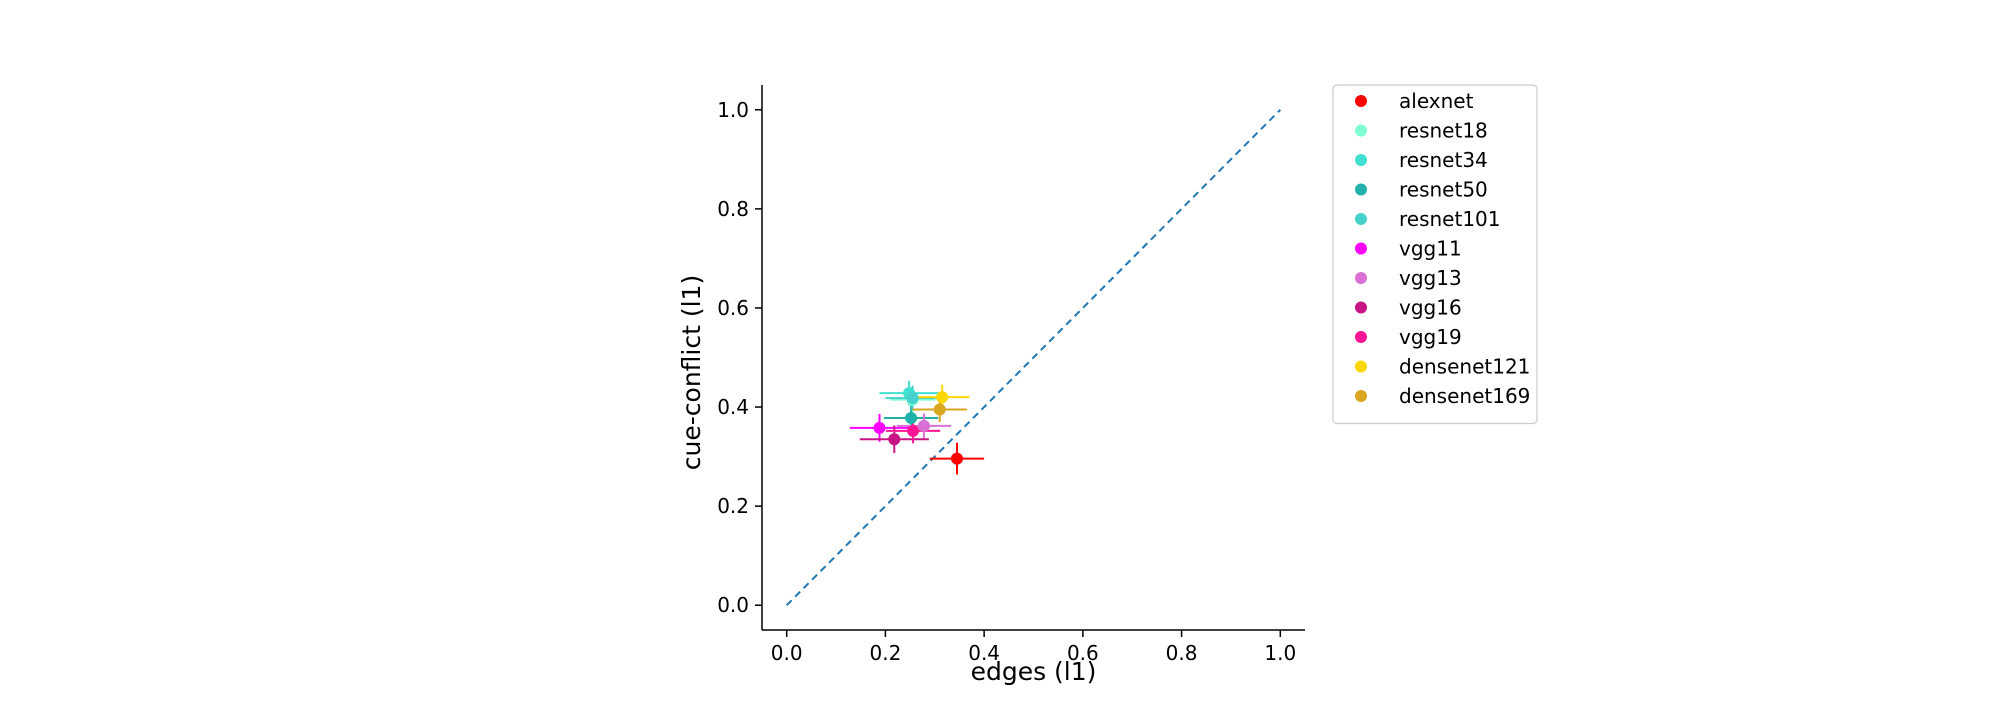 Image resolution: width=2000 pixels, height=704 pixels. Describe the element at coordinates (1034, 671) in the screenshot. I see `x-axis-label: edges (l1)` at that location.